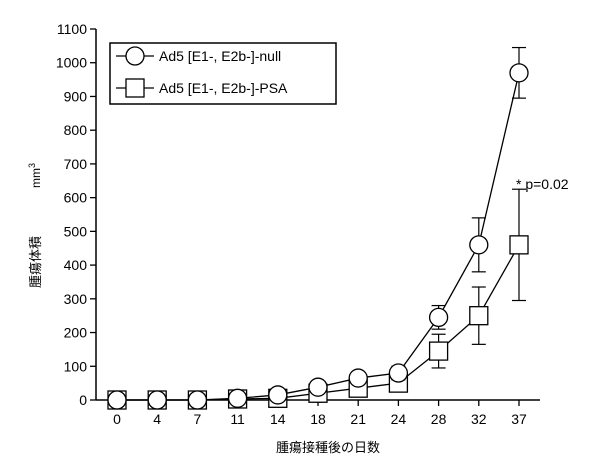  What do you see at coordinates (278, 419) in the screenshot?
I see `x-tick-label: 14` at bounding box center [278, 419].